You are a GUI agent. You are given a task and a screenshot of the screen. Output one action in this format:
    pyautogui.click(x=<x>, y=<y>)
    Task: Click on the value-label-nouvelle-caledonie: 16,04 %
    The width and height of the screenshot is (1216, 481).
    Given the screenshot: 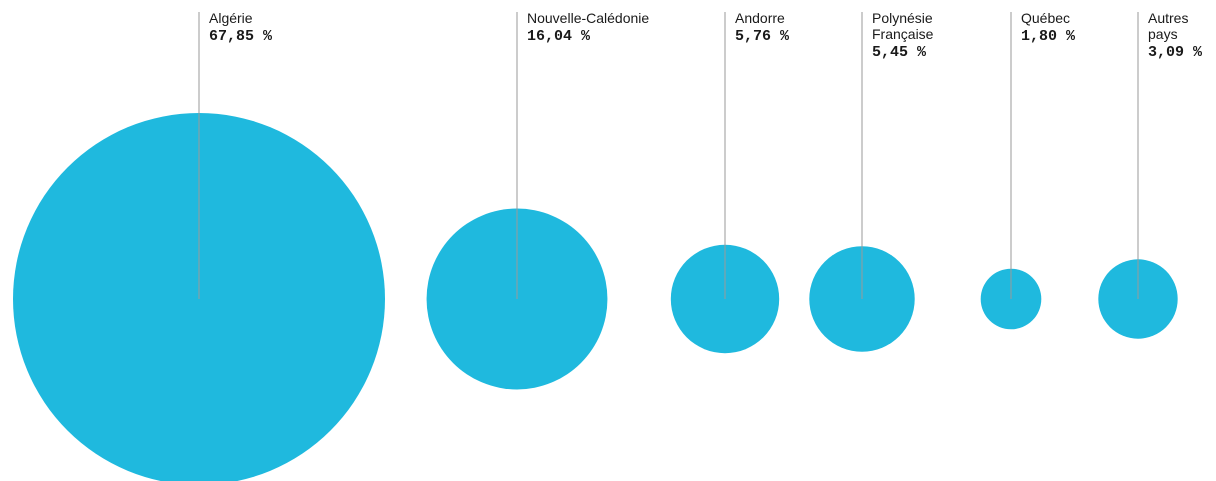 What is the action you would take?
    pyautogui.click(x=559, y=36)
    